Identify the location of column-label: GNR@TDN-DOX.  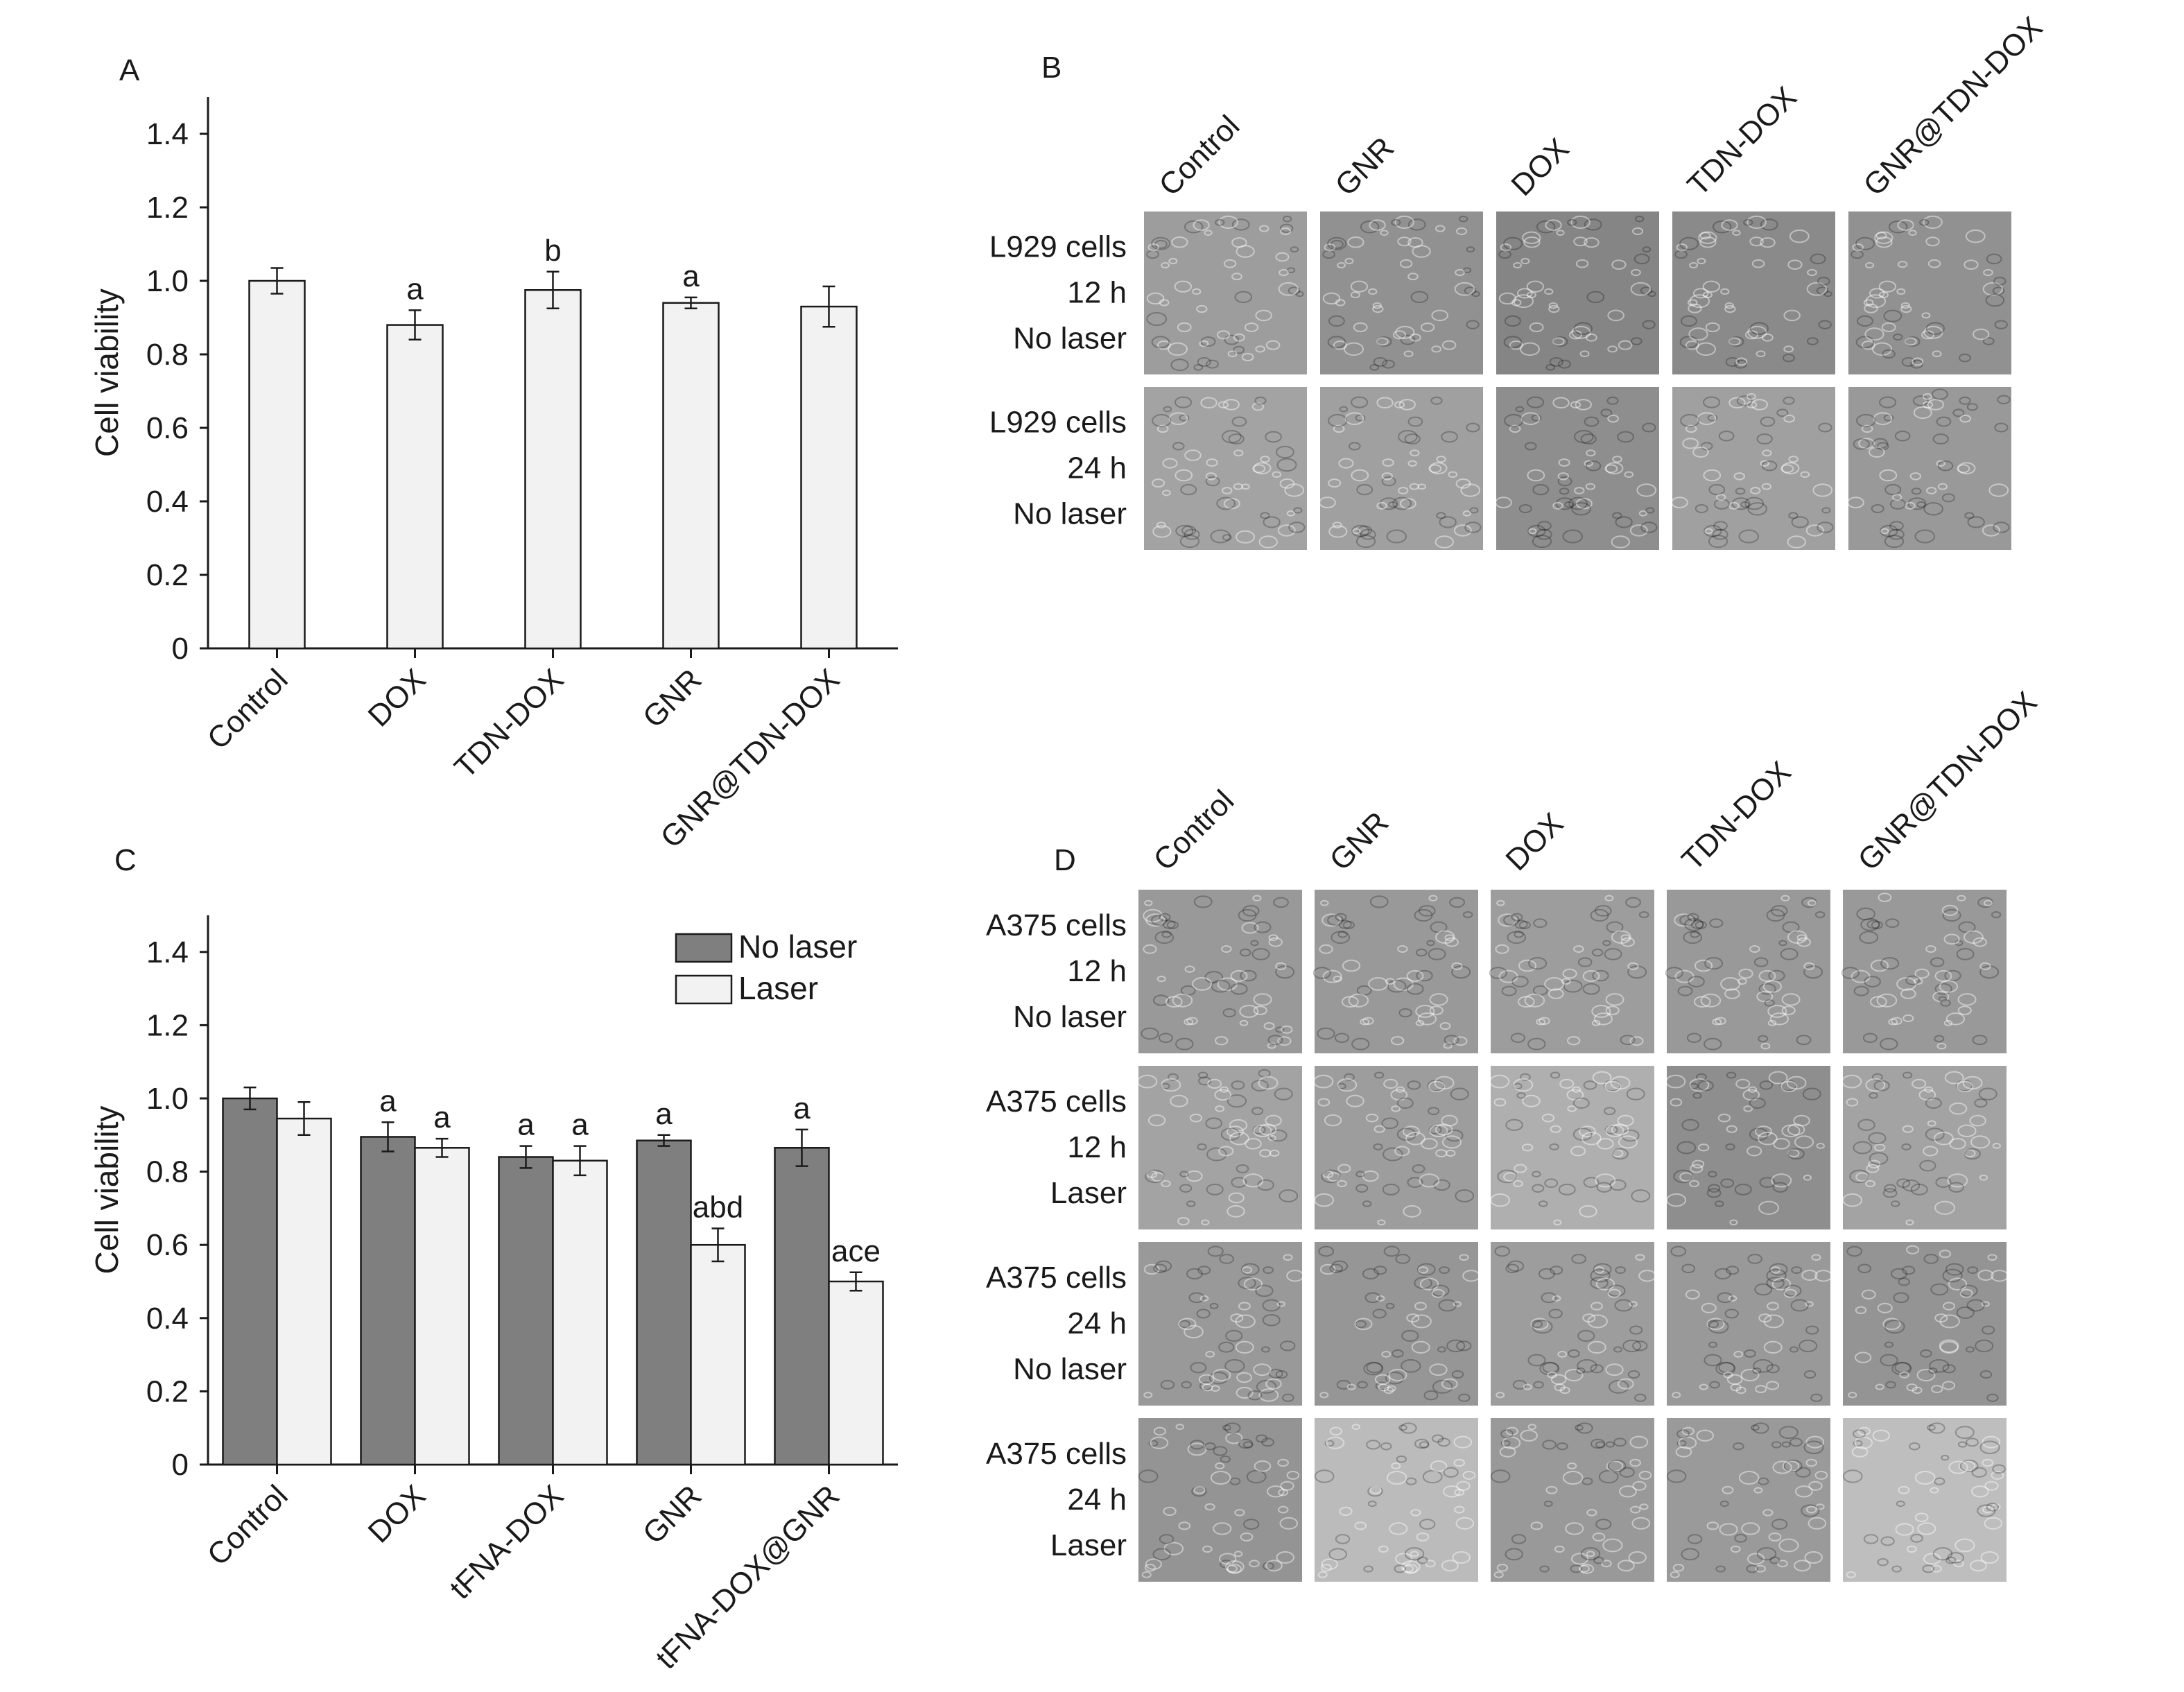
(1953, 106).